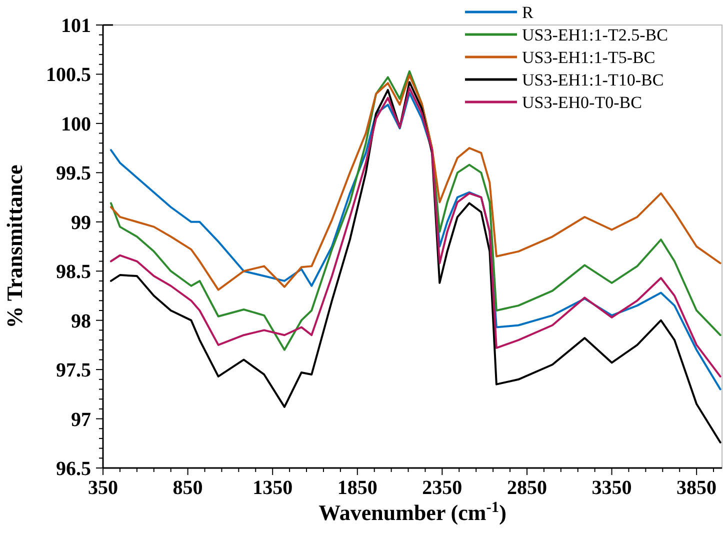 The image size is (723, 539). I want to click on legend-label: US3-EH0-T0-BC, so click(582, 102).